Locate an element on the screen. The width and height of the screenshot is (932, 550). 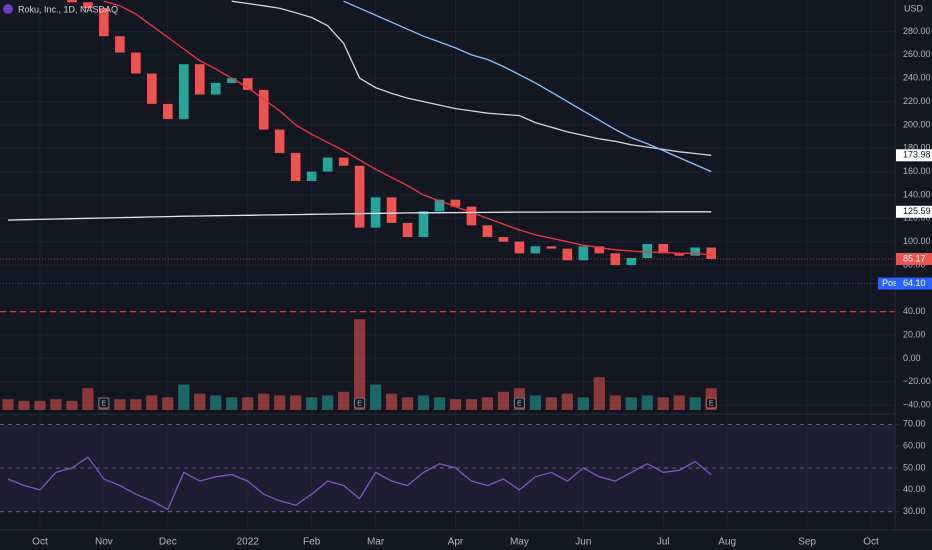
y-tick-label: −20.00 is located at coordinates (917, 381).